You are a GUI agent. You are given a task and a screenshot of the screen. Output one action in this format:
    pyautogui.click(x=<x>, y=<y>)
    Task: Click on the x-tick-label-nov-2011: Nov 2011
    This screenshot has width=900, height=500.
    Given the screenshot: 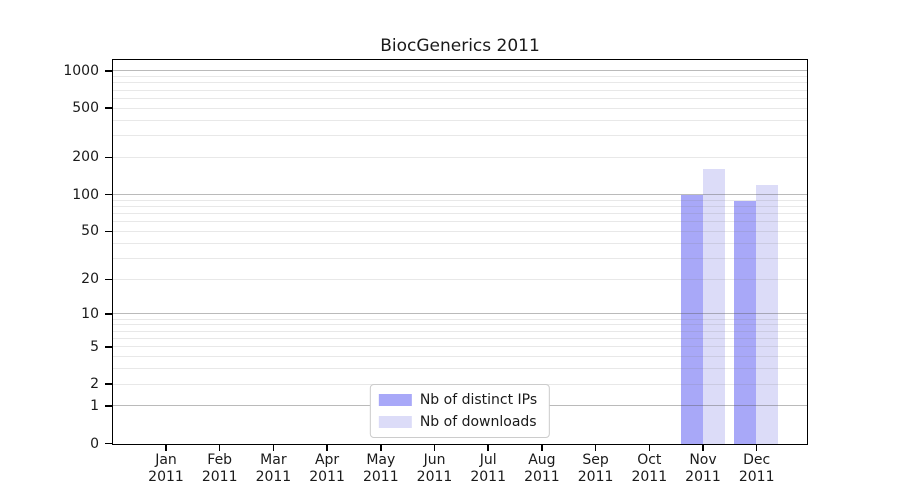 What is the action you would take?
    pyautogui.click(x=703, y=468)
    